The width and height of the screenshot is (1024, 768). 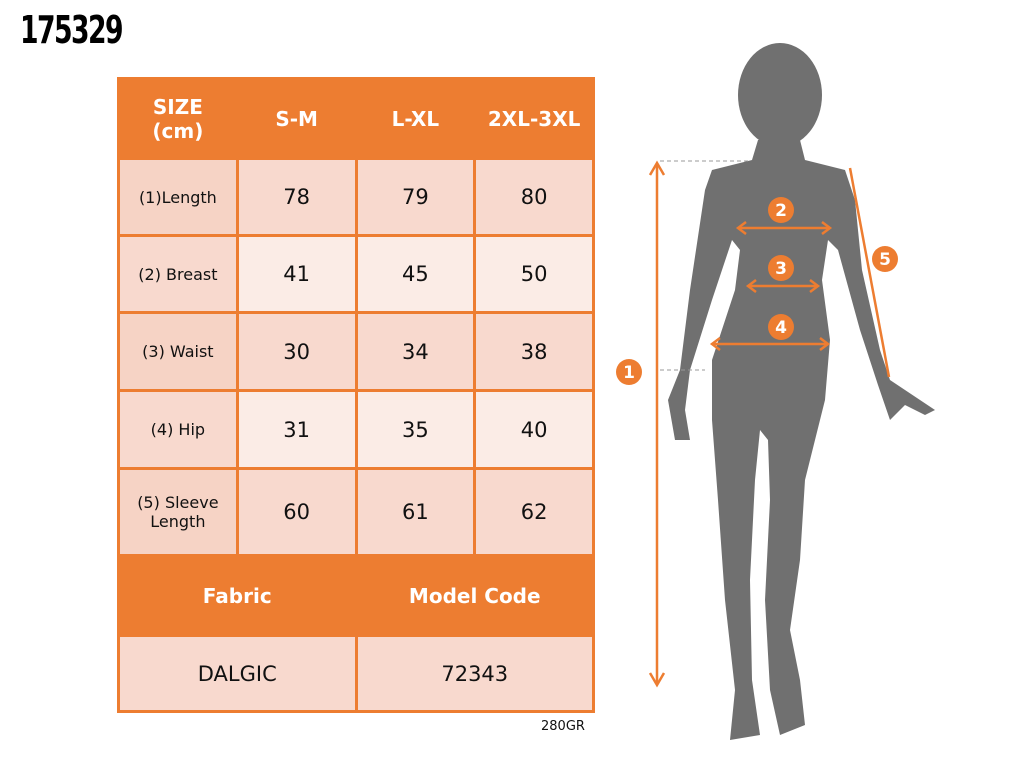 What do you see at coordinates (296, 512) in the screenshot?
I see `cell: 60` at bounding box center [296, 512].